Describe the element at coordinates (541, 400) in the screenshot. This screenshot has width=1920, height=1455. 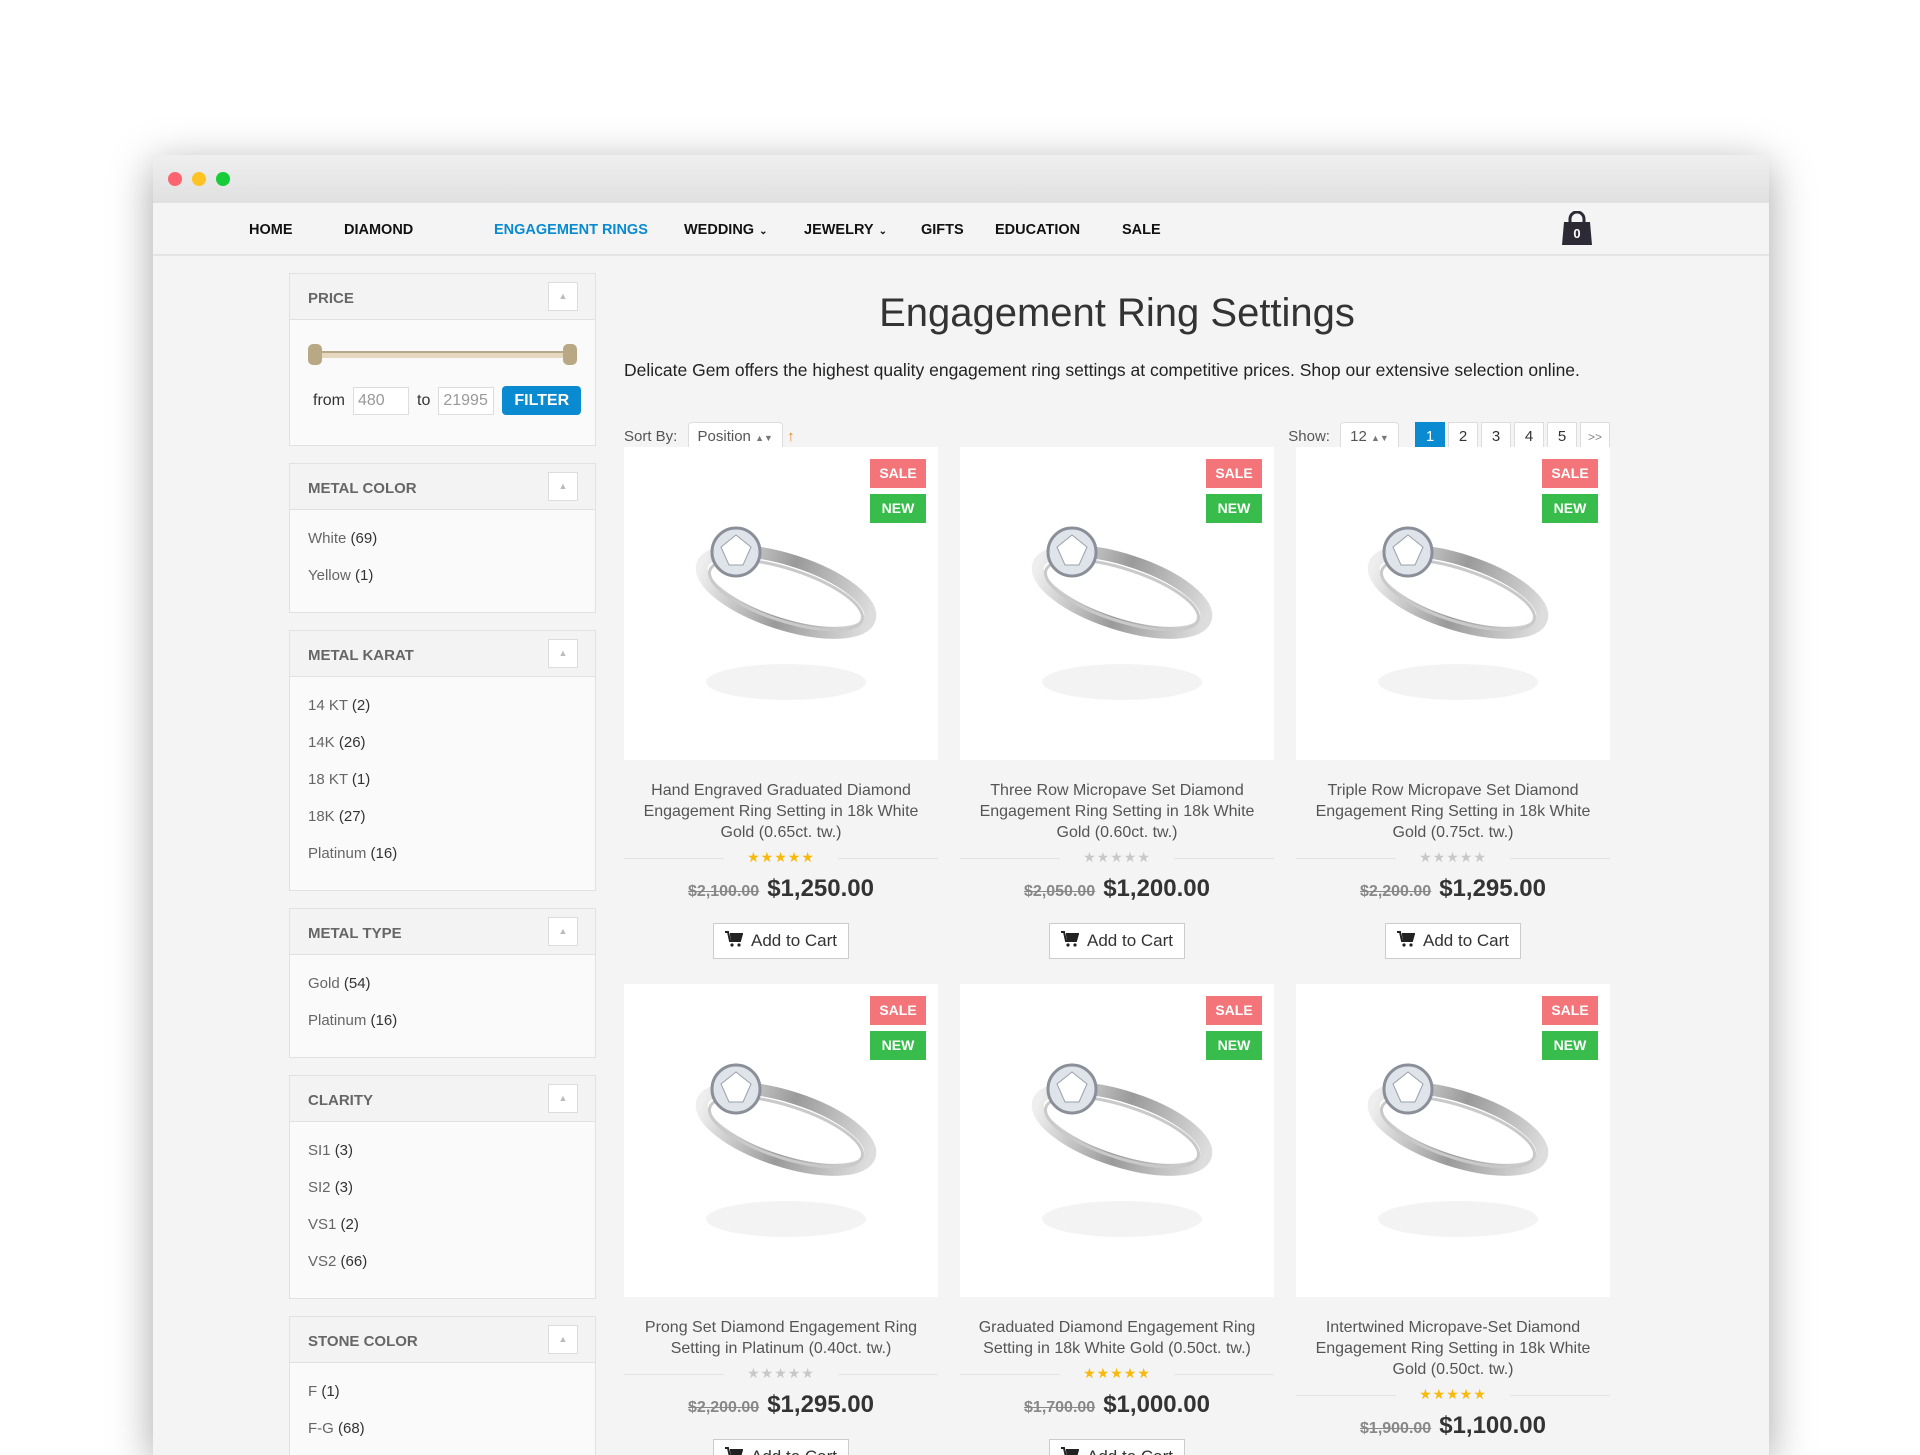
I see `filter-button: FILTER` at that location.